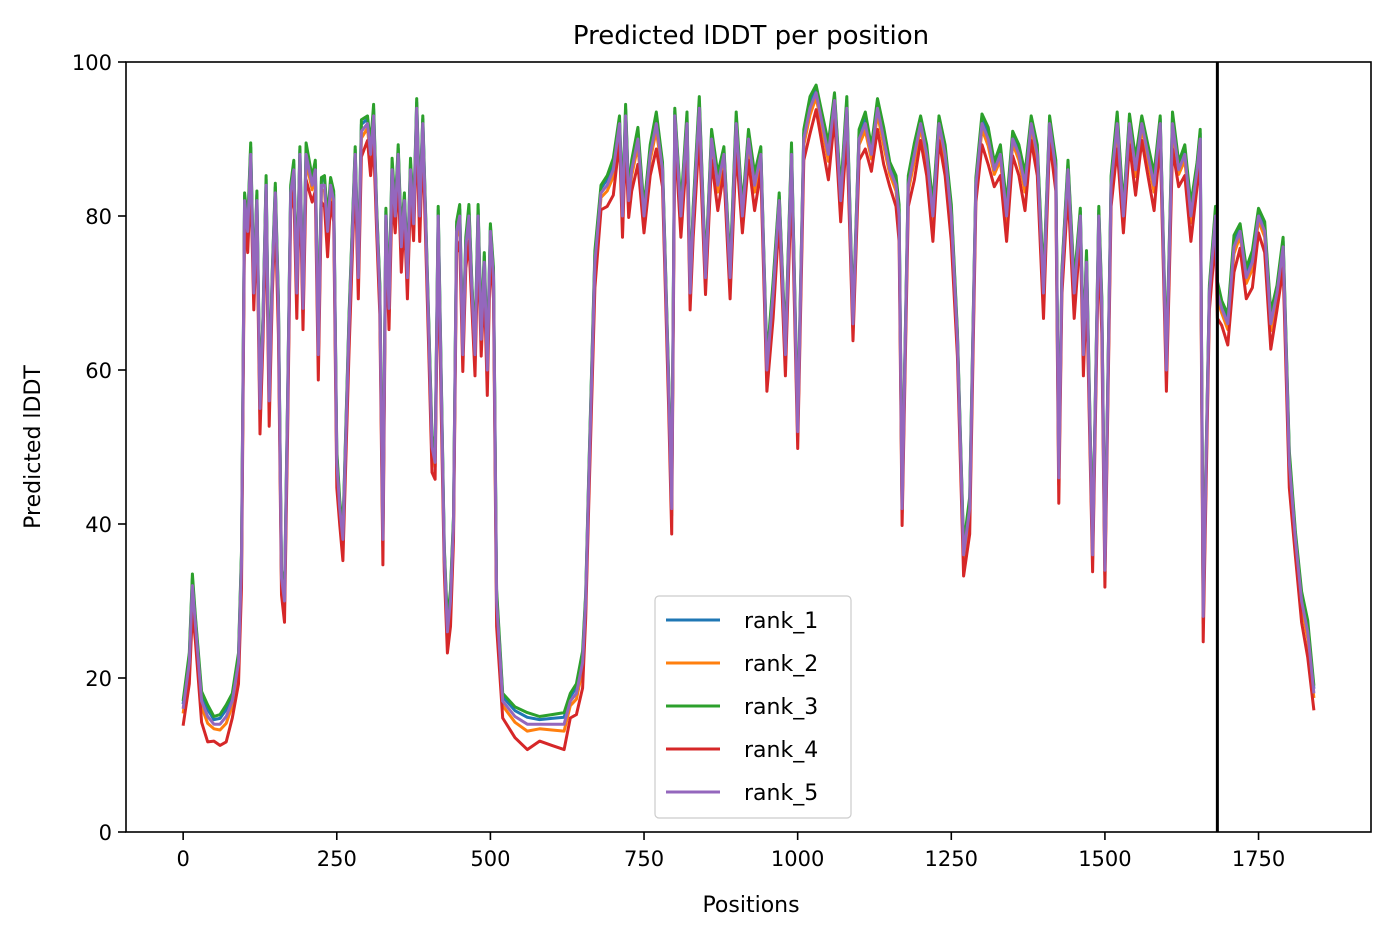 The height and width of the screenshot is (939, 1391). What do you see at coordinates (1104, 859) in the screenshot?
I see `x-tick-label: 1500` at bounding box center [1104, 859].